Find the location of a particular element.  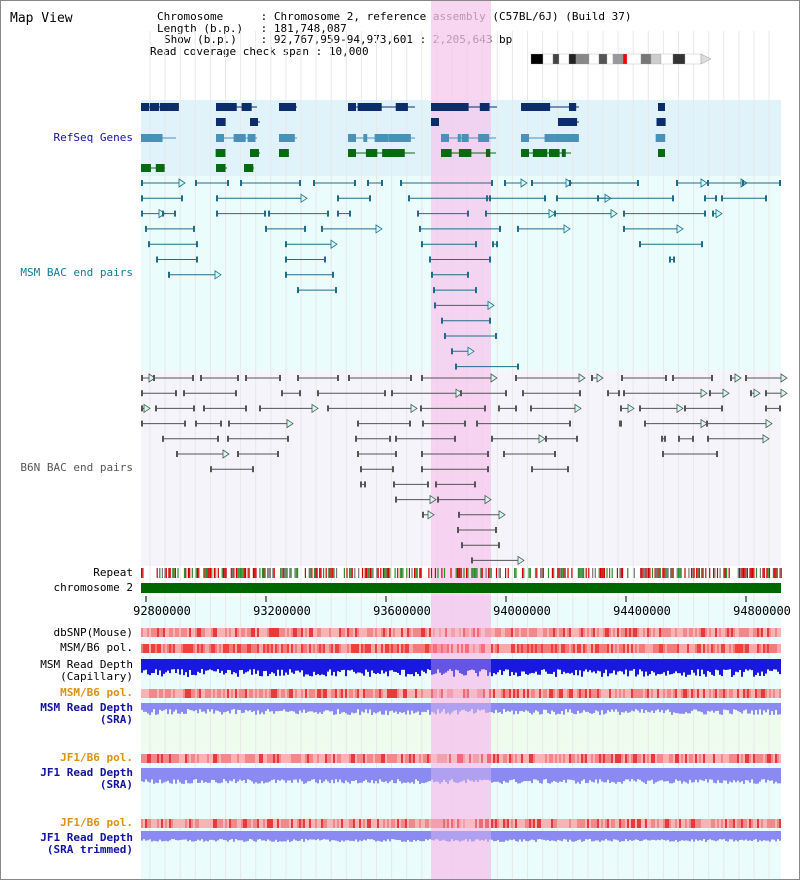

track-label-refseq: RefSeq Genes is located at coordinates (93, 137).